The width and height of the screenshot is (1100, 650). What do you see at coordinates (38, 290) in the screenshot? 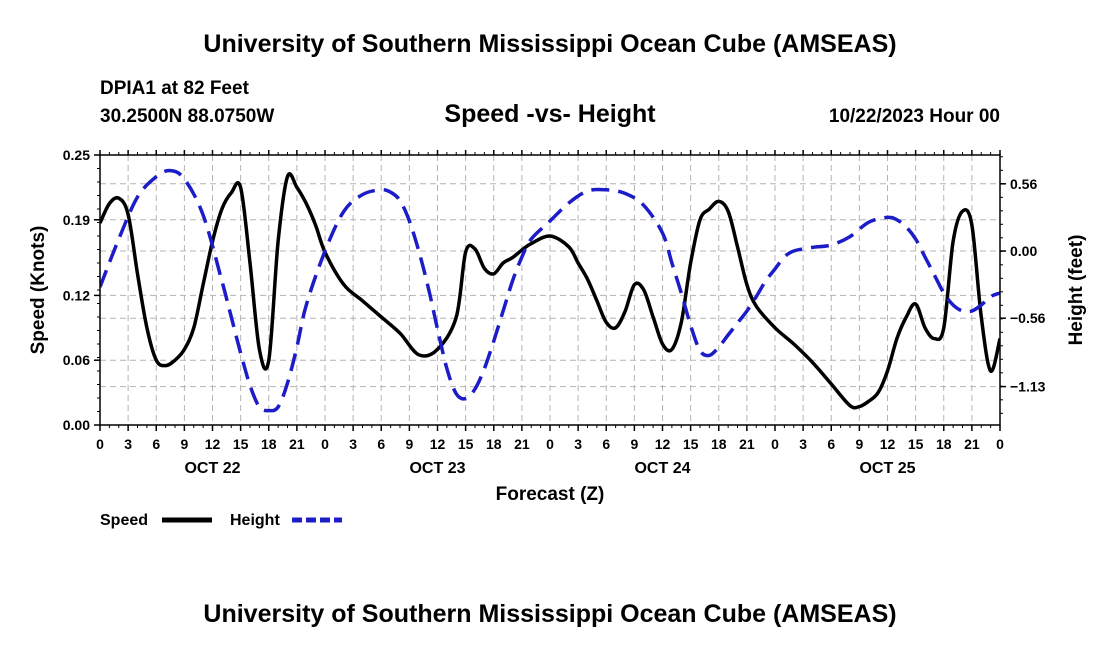
I see `y-axis-title: Speed (Knots)` at bounding box center [38, 290].